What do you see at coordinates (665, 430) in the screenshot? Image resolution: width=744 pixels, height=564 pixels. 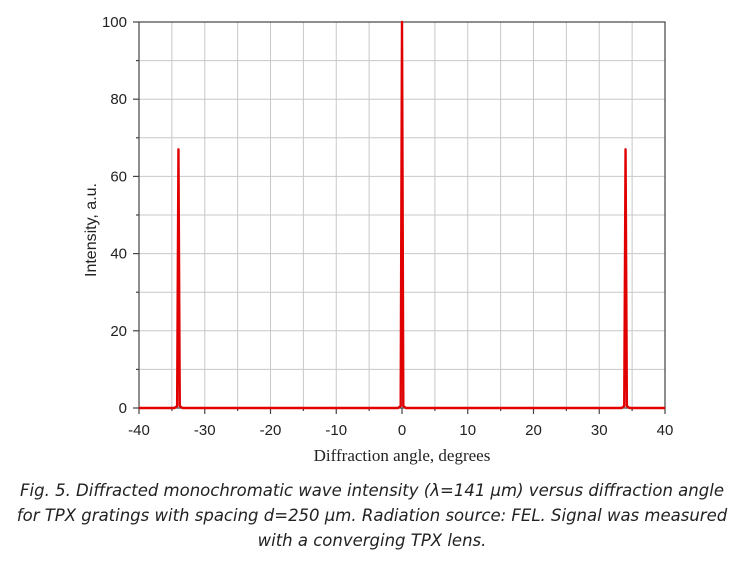 I see `x-tick-label: 40` at bounding box center [665, 430].